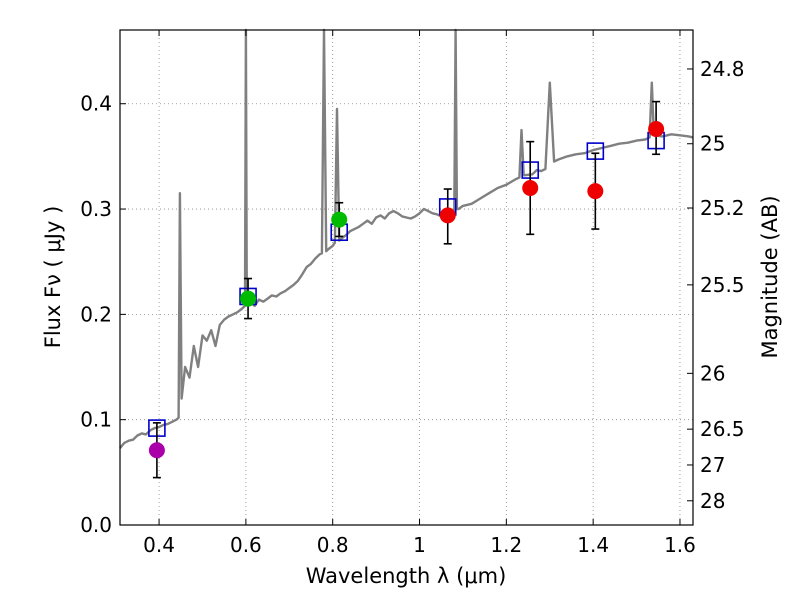  Describe the element at coordinates (722, 208) in the screenshot. I see `magnitude-tick-label: 25.2` at that location.